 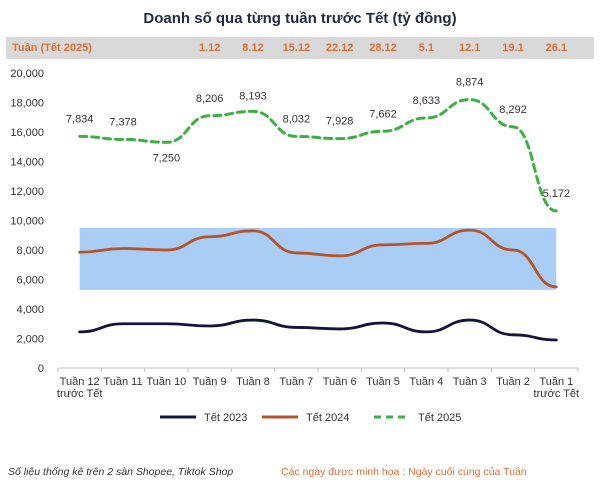 I want to click on y-tick-label: 8,000, so click(x=30, y=251).